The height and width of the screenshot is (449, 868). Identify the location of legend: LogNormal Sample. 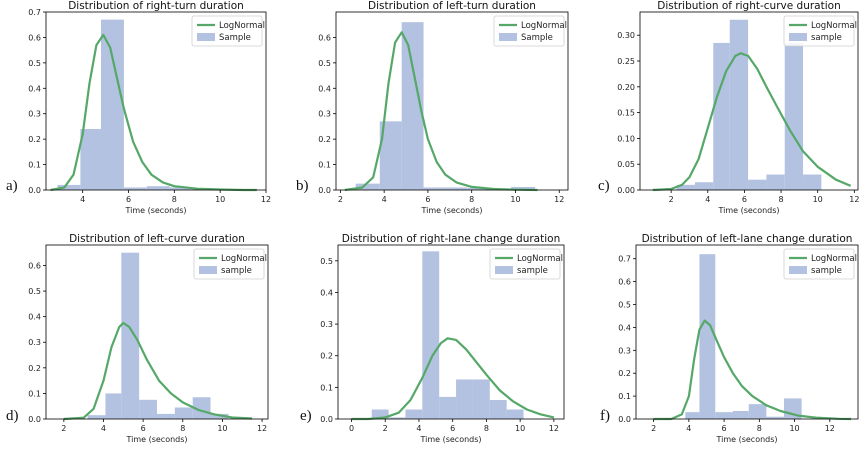
(530, 31).